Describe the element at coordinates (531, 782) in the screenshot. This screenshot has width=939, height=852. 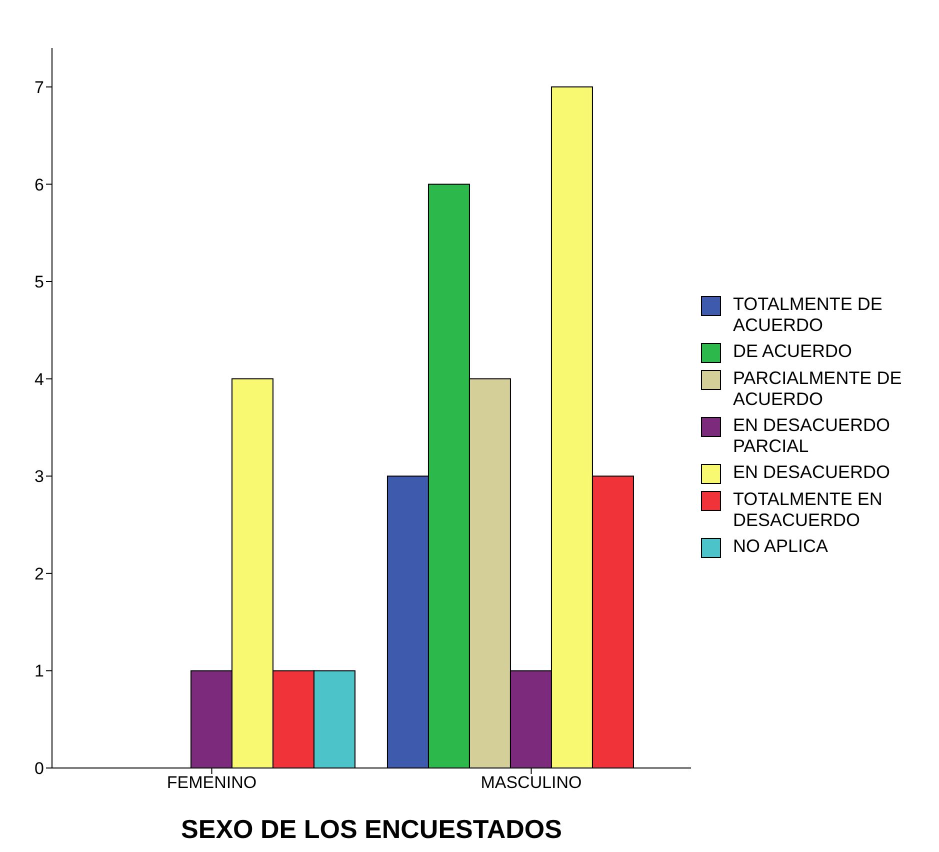
I see `x-tick-label: MASCULINO` at that location.